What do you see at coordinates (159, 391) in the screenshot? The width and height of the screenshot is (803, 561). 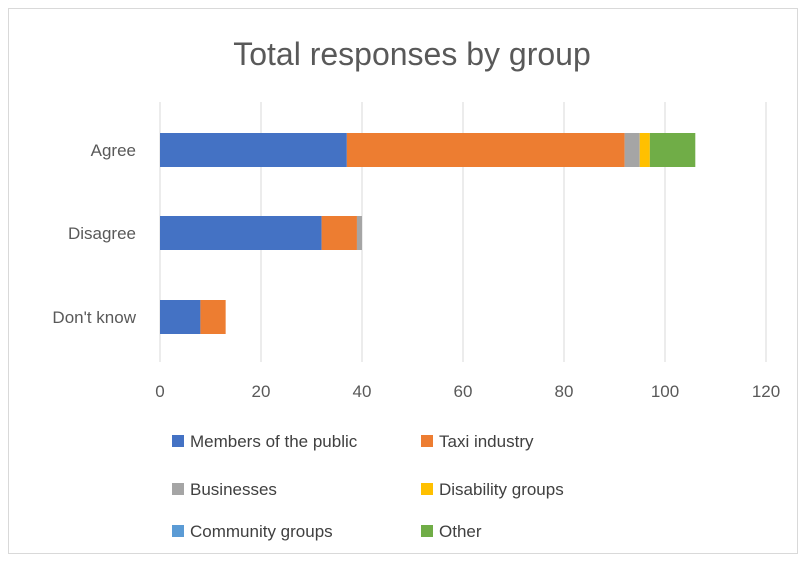 I see `x-tick-label: 0` at bounding box center [159, 391].